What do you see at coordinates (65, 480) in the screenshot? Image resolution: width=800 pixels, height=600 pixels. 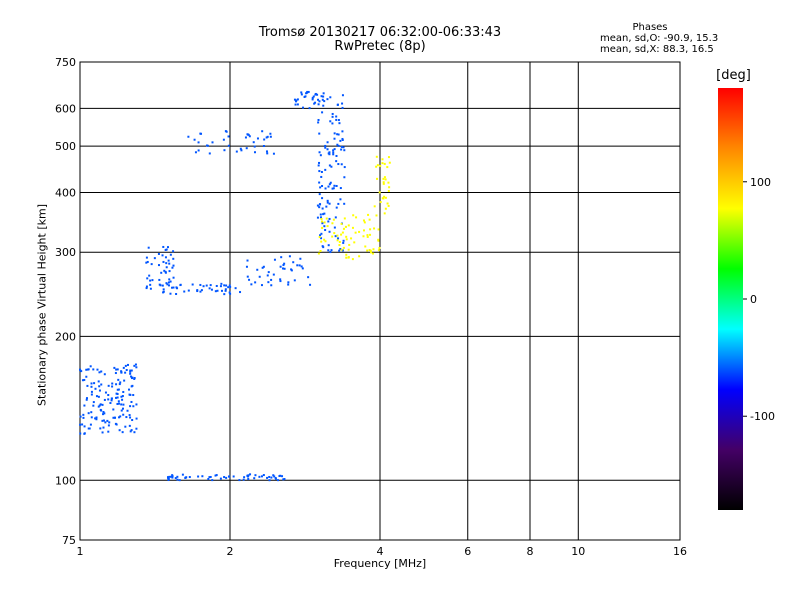 I see `y-tick-label: 100` at bounding box center [65, 480].